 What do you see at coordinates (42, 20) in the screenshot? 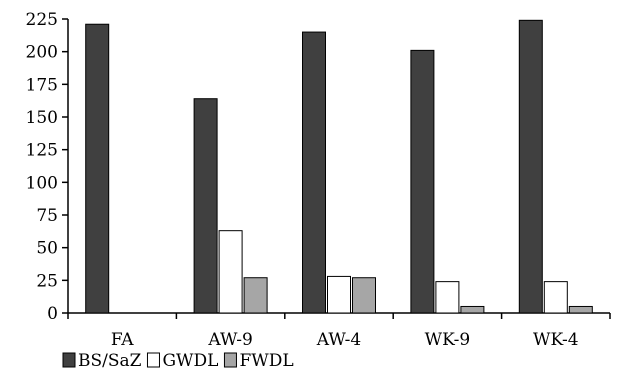
I see `y-tick-label-9: 225` at bounding box center [42, 20].